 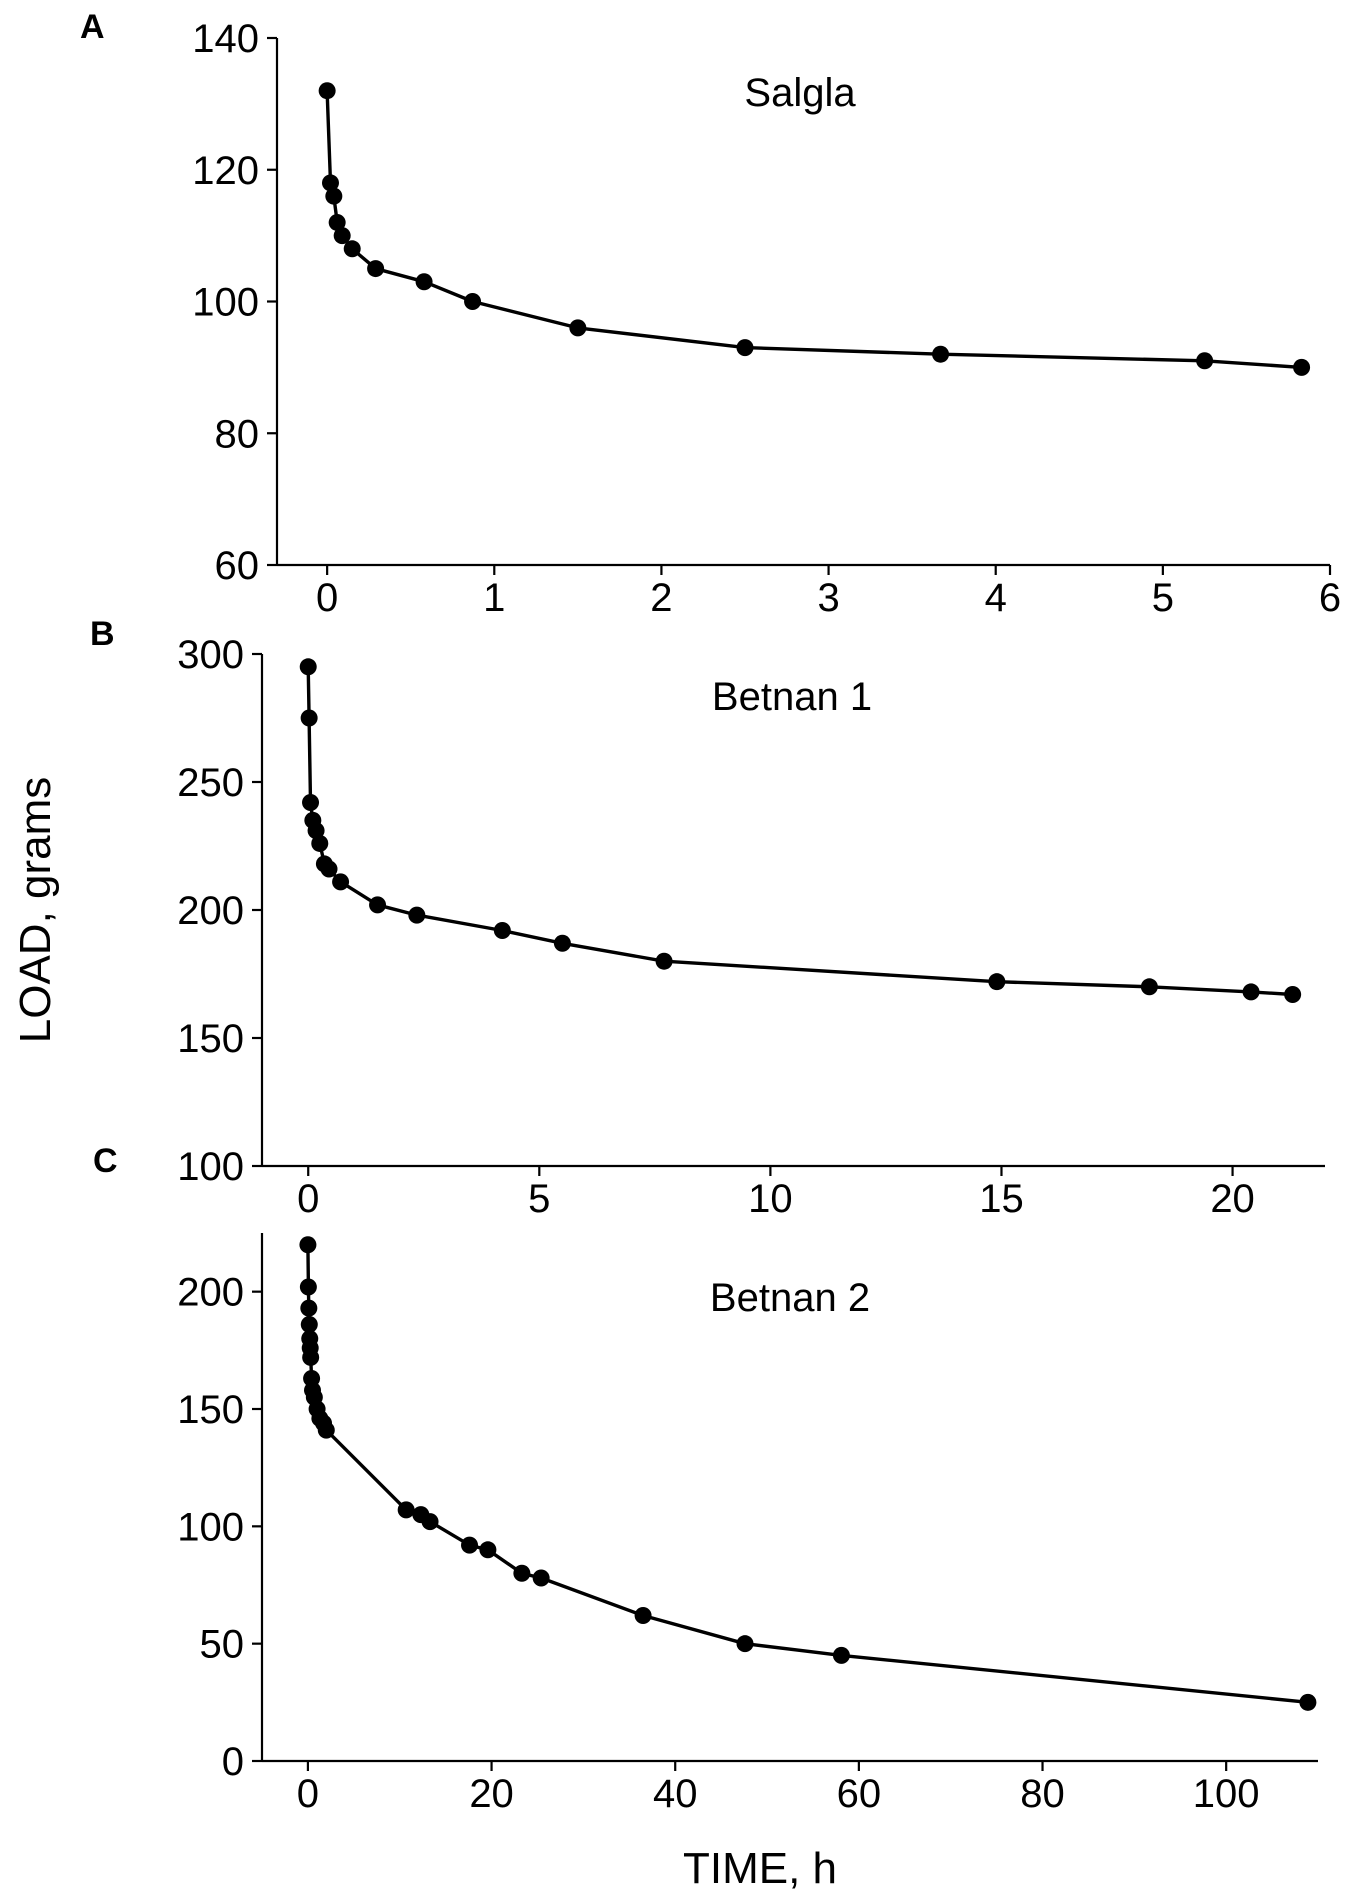 What do you see at coordinates (661, 598) in the screenshot?
I see `x-tick-label: 2` at bounding box center [661, 598].